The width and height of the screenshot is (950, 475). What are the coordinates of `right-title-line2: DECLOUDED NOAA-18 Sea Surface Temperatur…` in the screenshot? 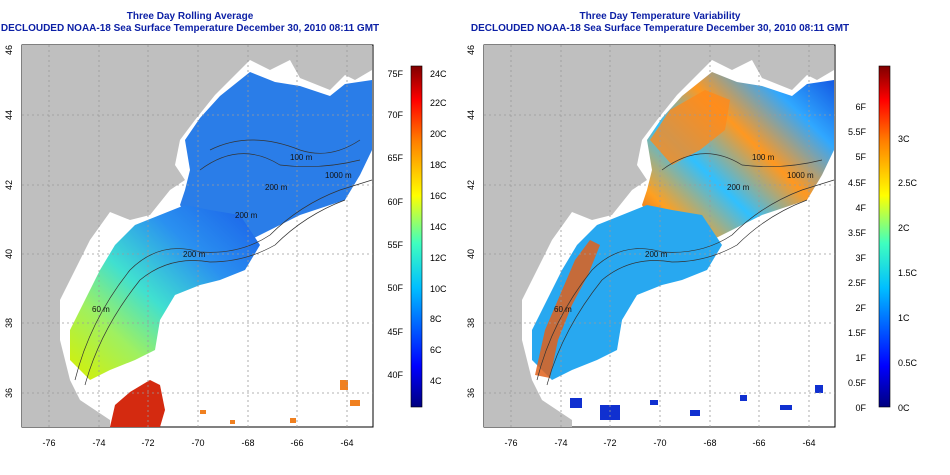 It's located at (660, 28).